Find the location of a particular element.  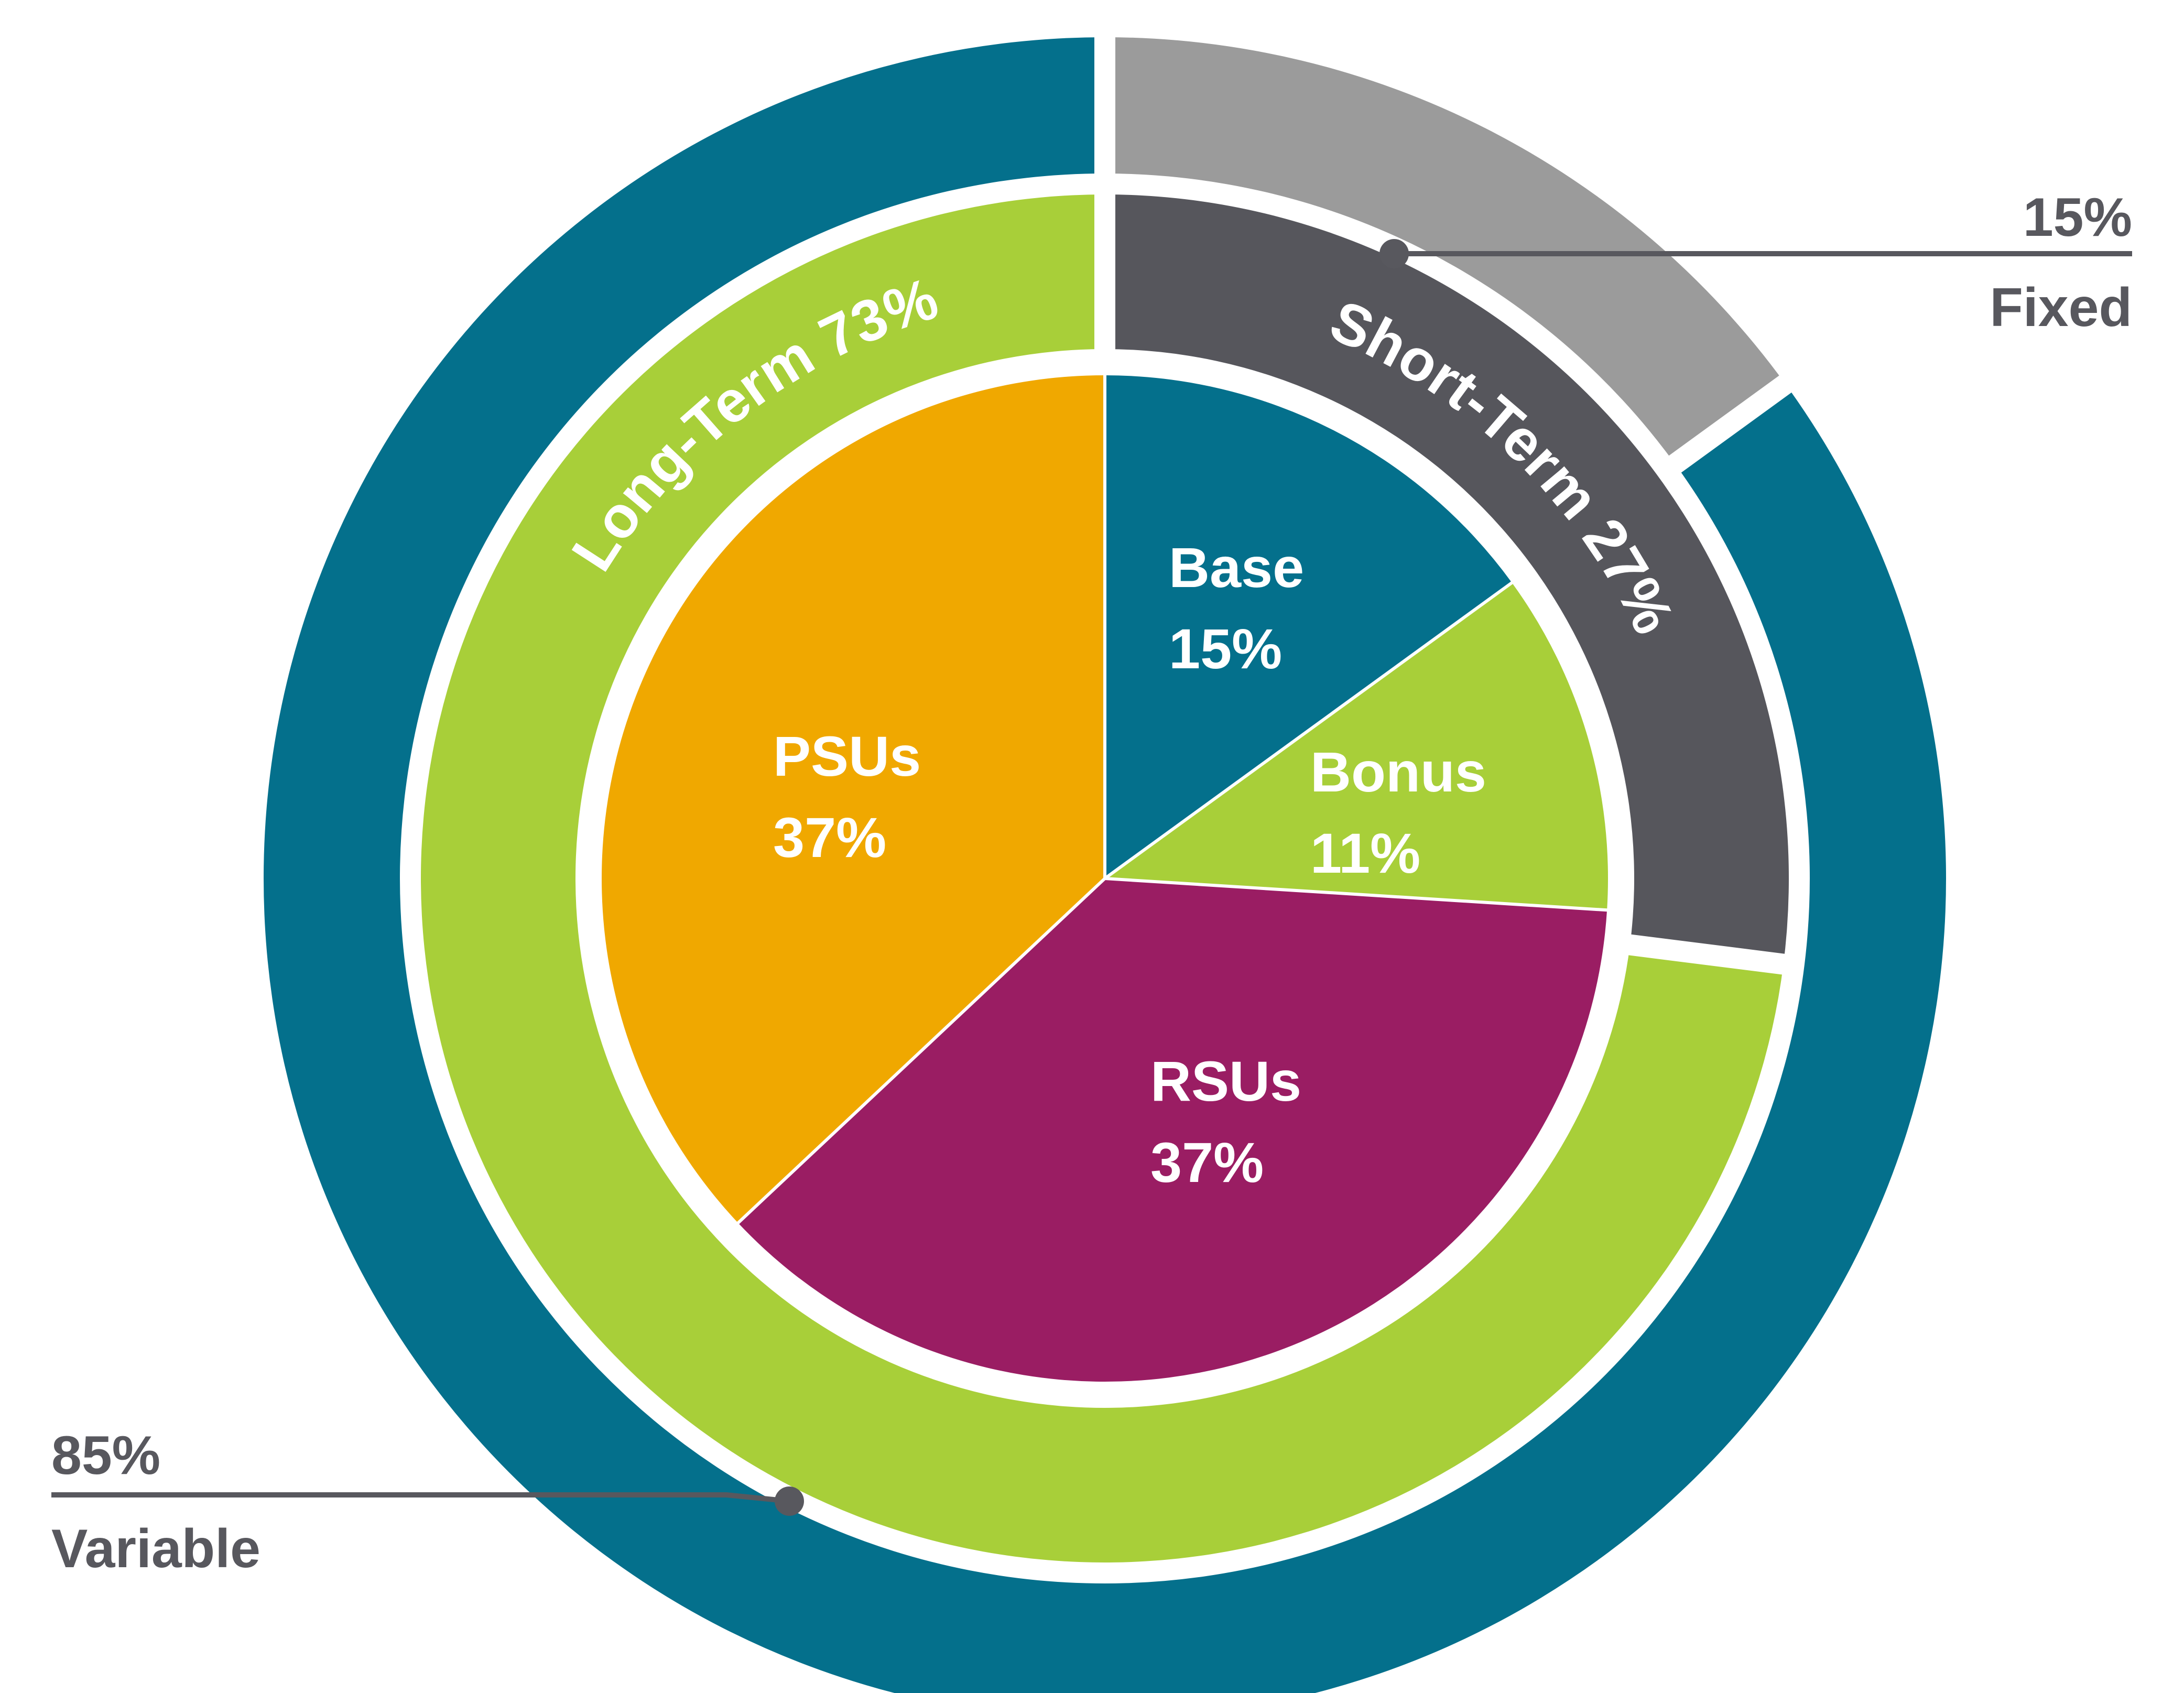

inner-label-psus: PSUs is located at coordinates (847, 756).